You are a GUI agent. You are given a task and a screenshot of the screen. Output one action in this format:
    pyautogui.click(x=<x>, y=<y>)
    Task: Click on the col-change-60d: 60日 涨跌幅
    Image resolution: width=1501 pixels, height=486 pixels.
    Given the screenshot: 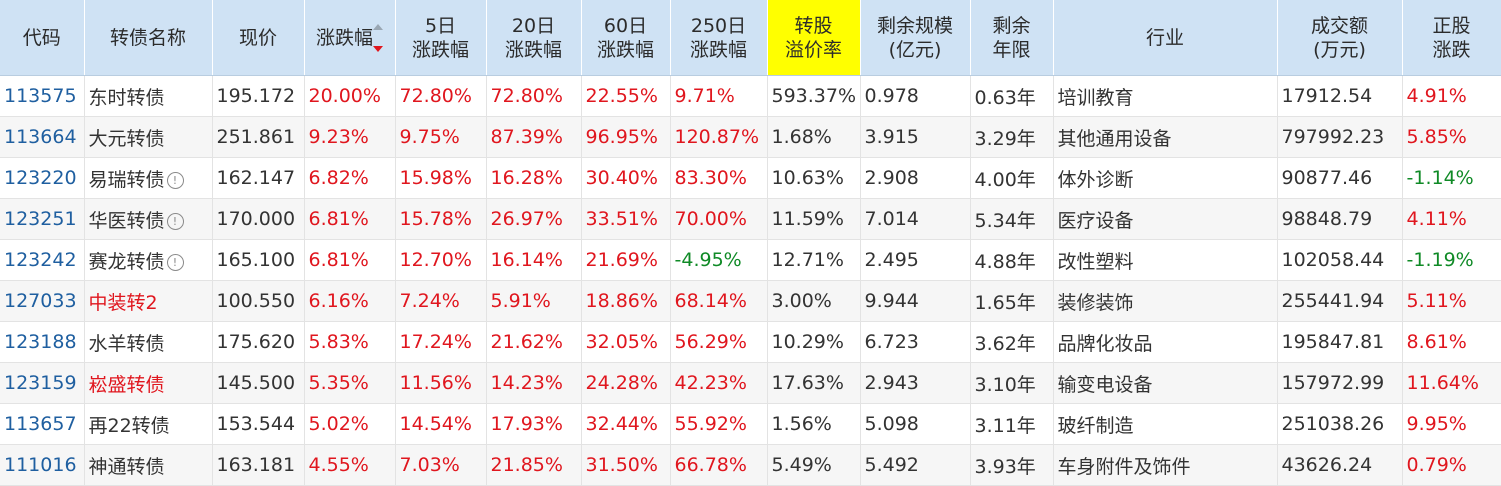 What is the action you would take?
    pyautogui.click(x=626, y=38)
    